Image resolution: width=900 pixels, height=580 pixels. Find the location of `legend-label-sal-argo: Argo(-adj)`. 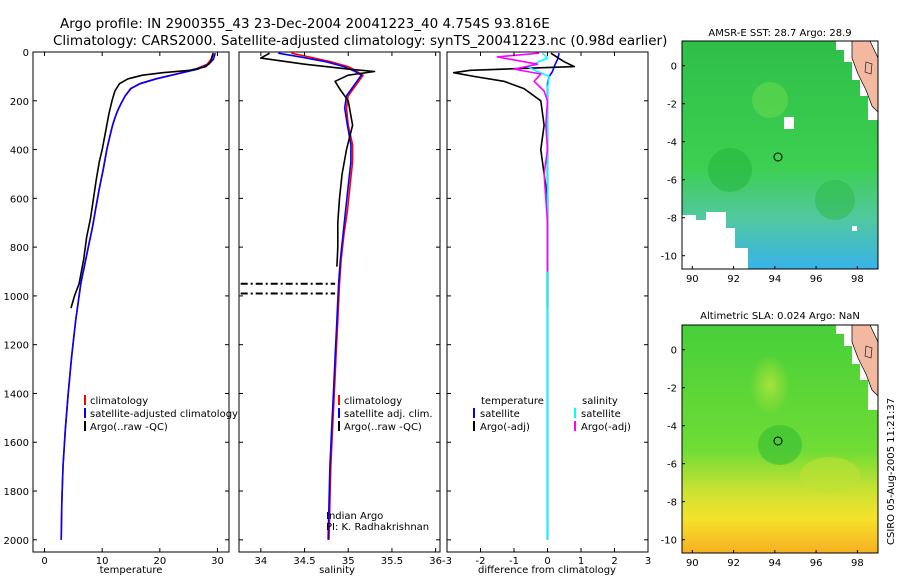

legend-label-sal-argo: Argo(-adj) is located at coordinates (606, 427).